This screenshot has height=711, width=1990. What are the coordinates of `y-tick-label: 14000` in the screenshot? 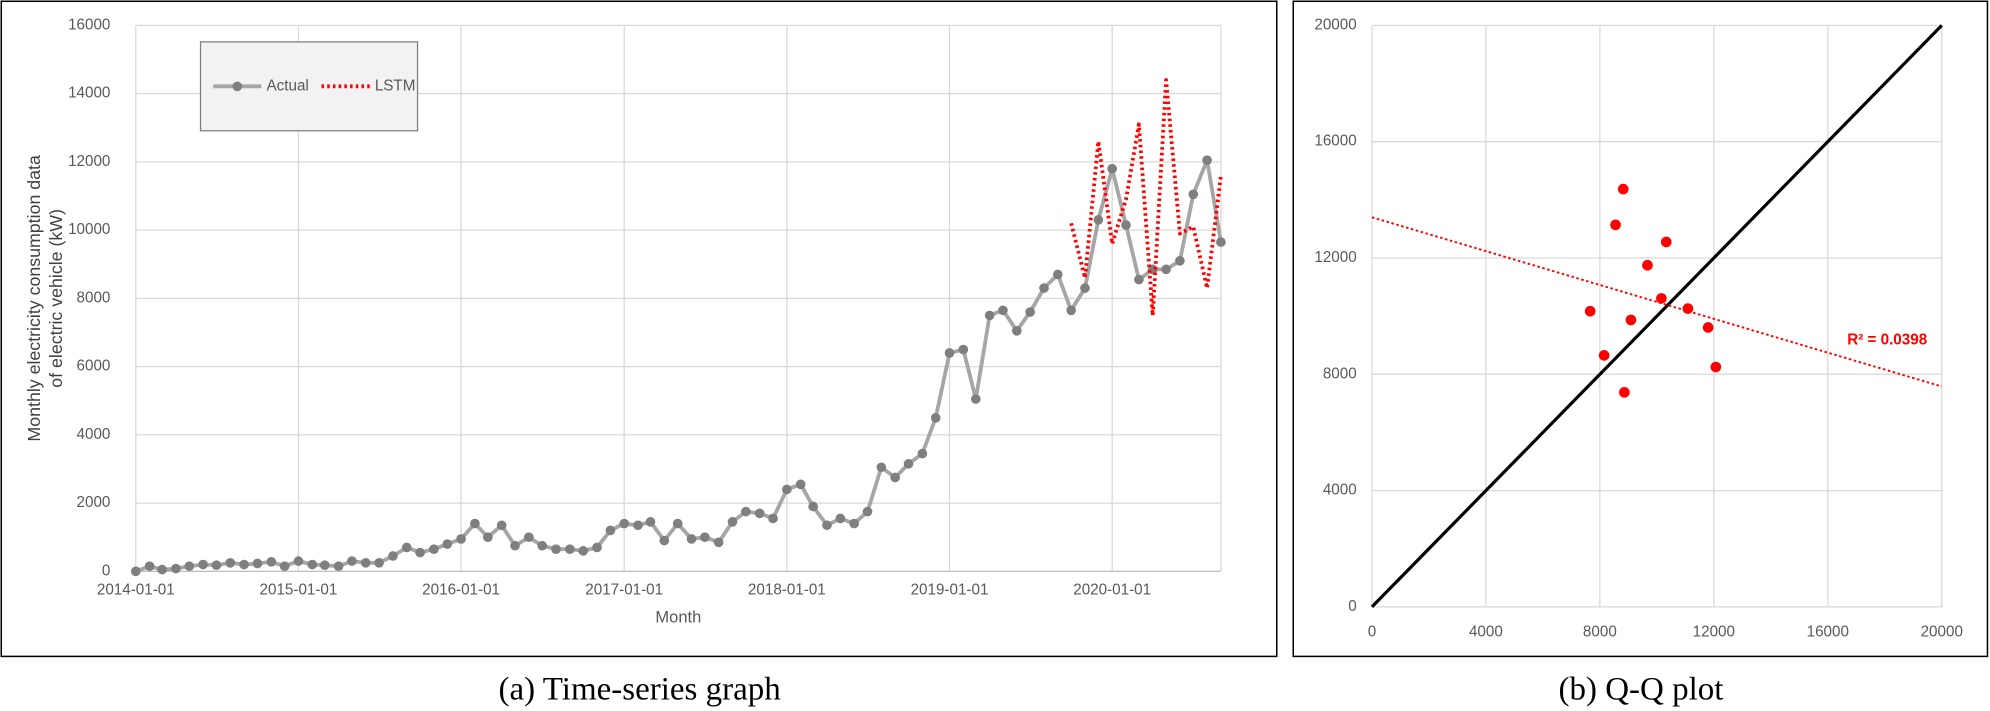 It's located at (89, 93).